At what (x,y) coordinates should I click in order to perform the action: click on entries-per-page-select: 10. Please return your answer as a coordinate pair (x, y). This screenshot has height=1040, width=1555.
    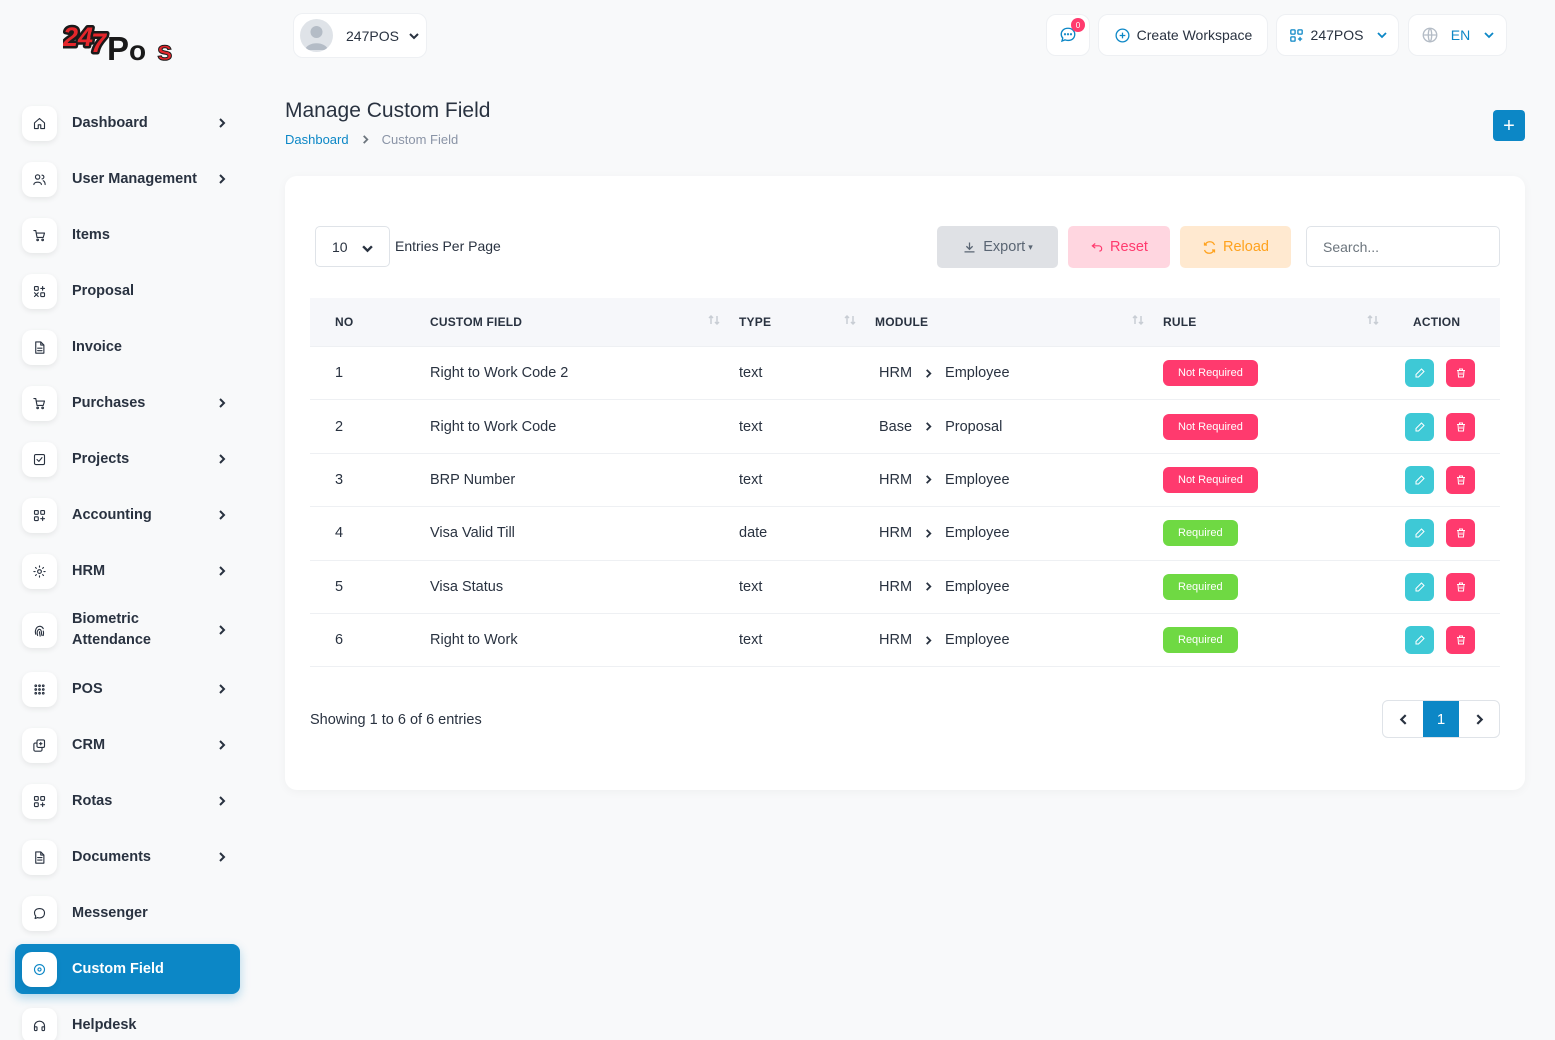
    Looking at the image, I should click on (352, 246).